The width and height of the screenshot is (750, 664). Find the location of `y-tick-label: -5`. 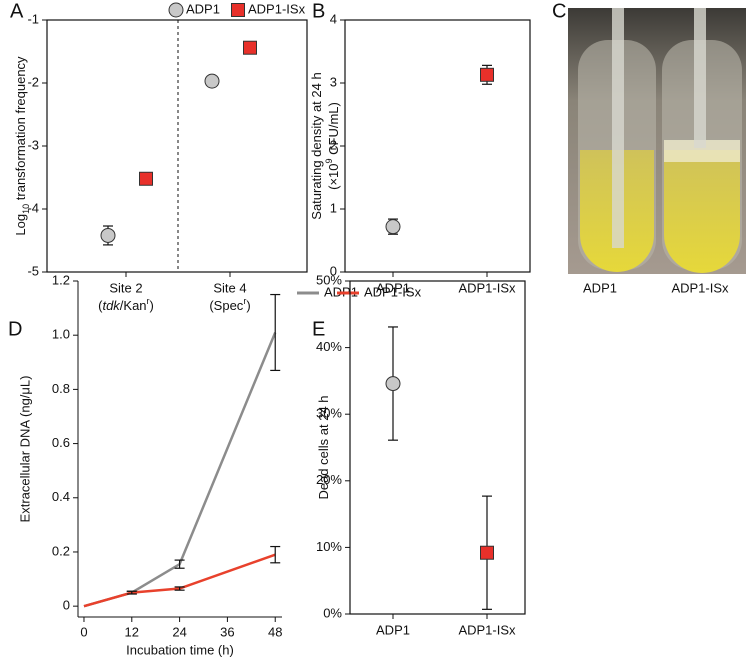

y-tick-label: -5 is located at coordinates (33, 270).